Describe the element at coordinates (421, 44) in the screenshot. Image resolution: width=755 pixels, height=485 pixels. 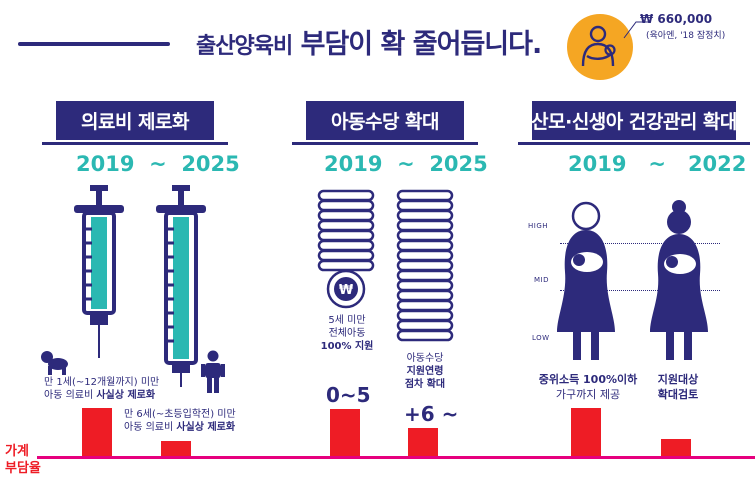
I see `title-main: 부담이 확 줄어듭니다.` at that location.